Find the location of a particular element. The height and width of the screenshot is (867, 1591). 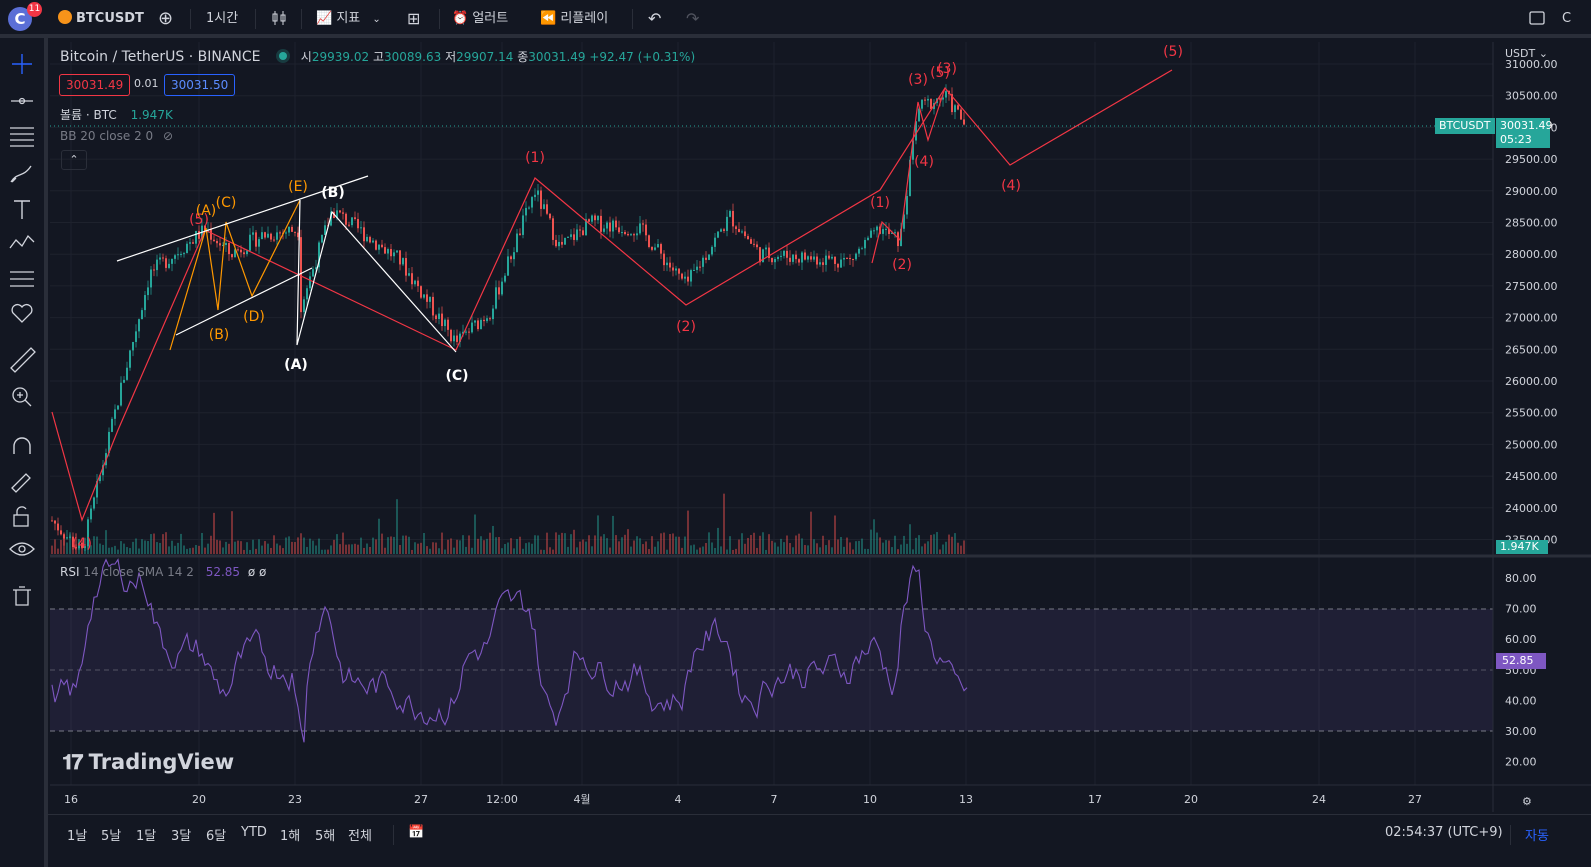

candle-type-icon is located at coordinates (279, 19).